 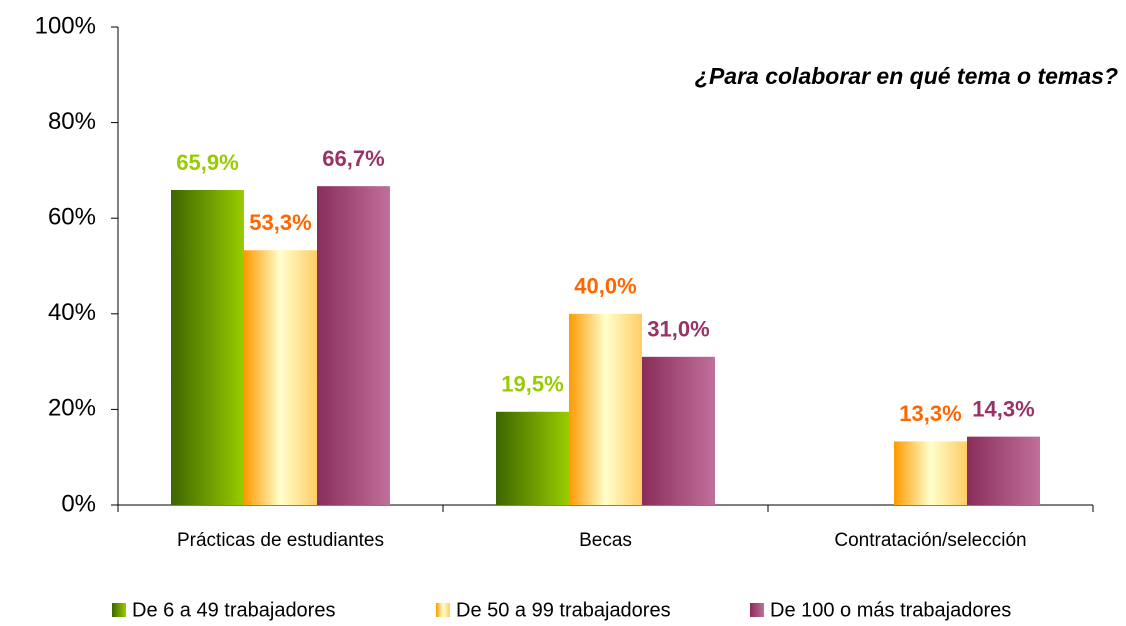 What do you see at coordinates (72, 312) in the screenshot?
I see `y-tick-label: 40%` at bounding box center [72, 312].